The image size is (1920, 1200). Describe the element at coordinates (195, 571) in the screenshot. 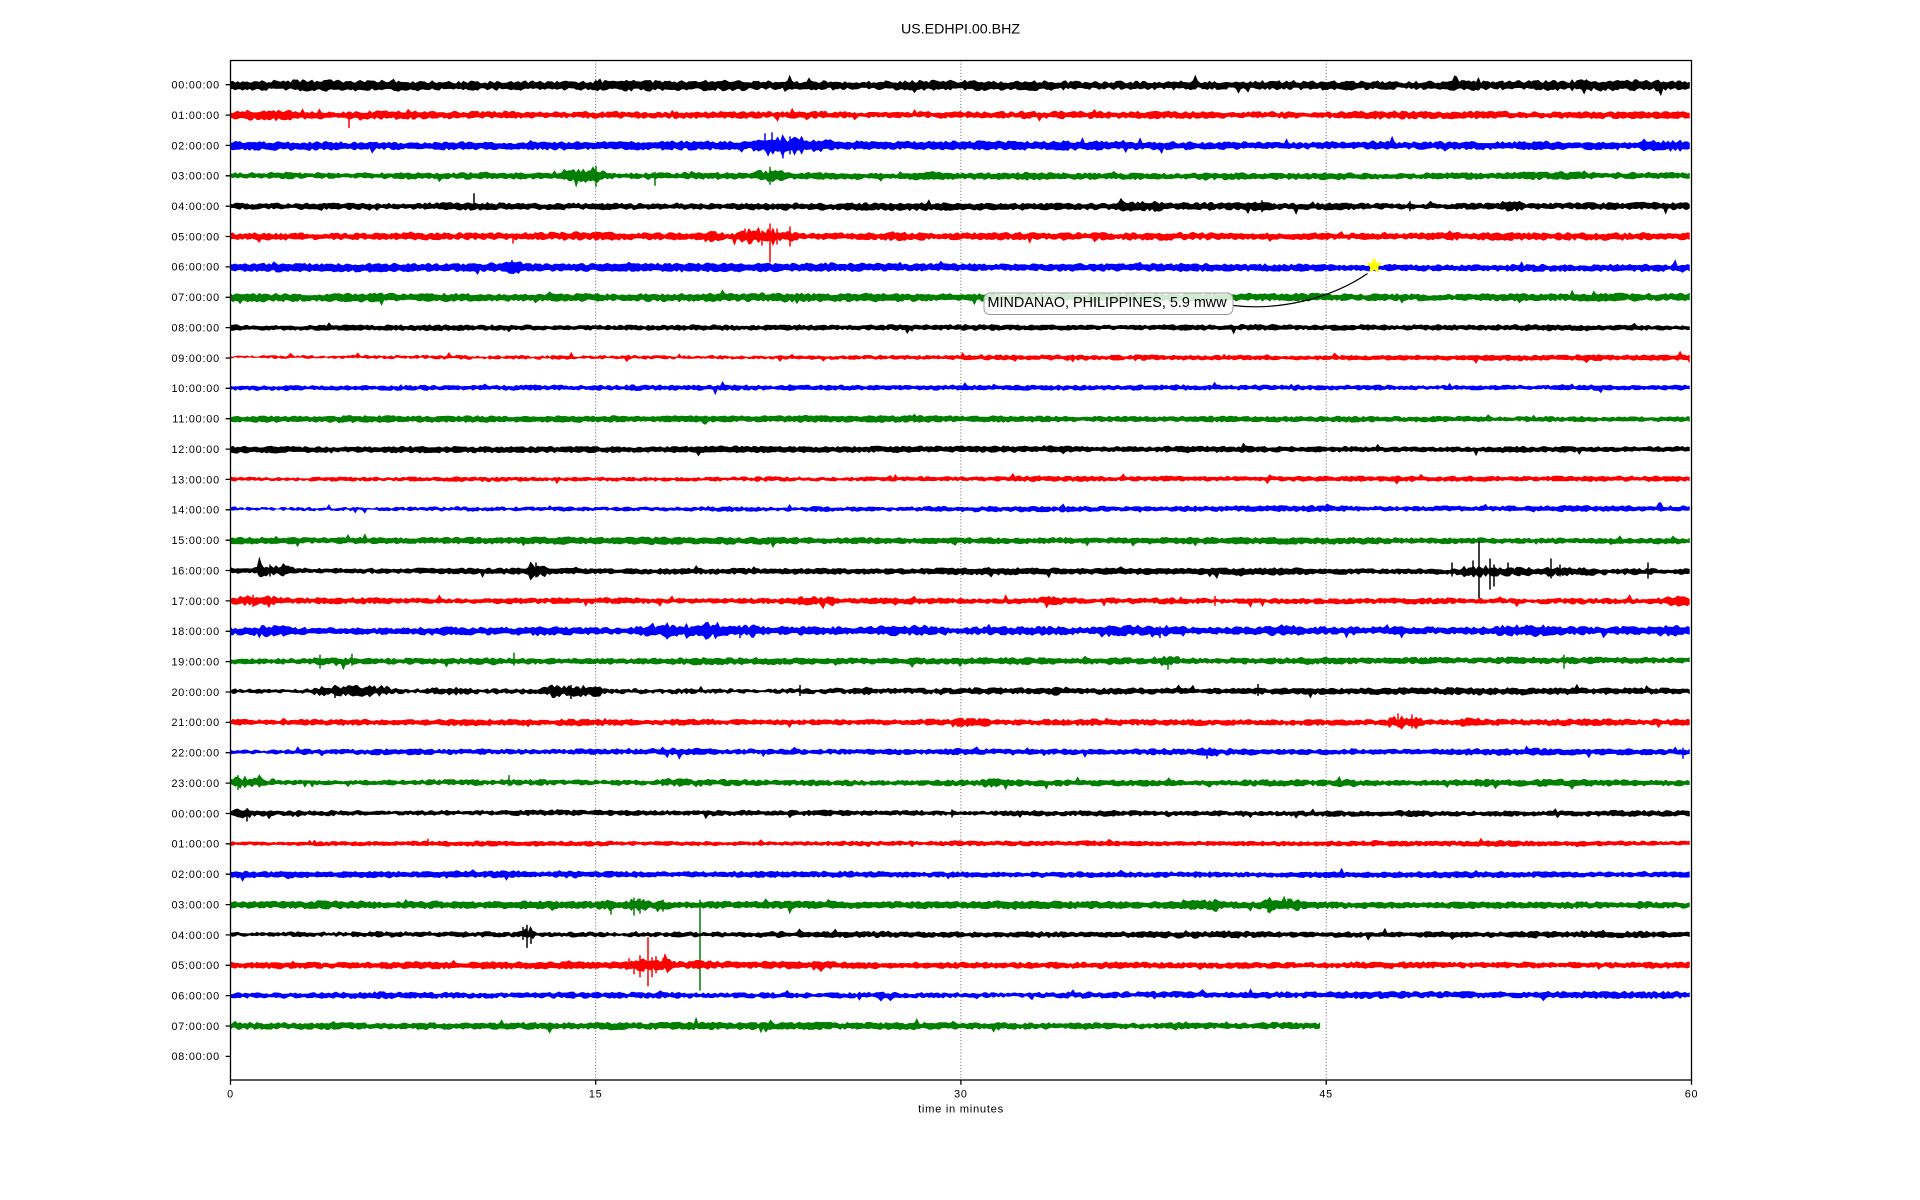

I see `svg-text: 16:00:00` at that location.